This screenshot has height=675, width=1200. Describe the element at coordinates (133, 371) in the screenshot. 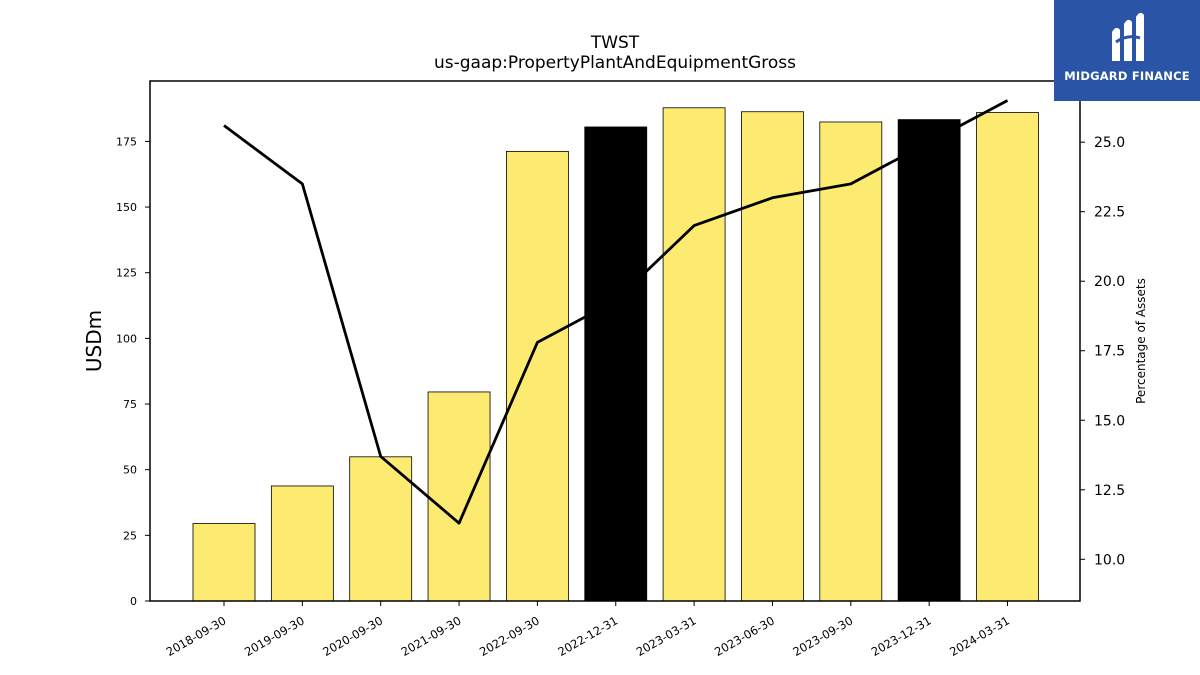

I see `left-axis-ticks: 0 25 50 75 100 125 150 175` at that location.